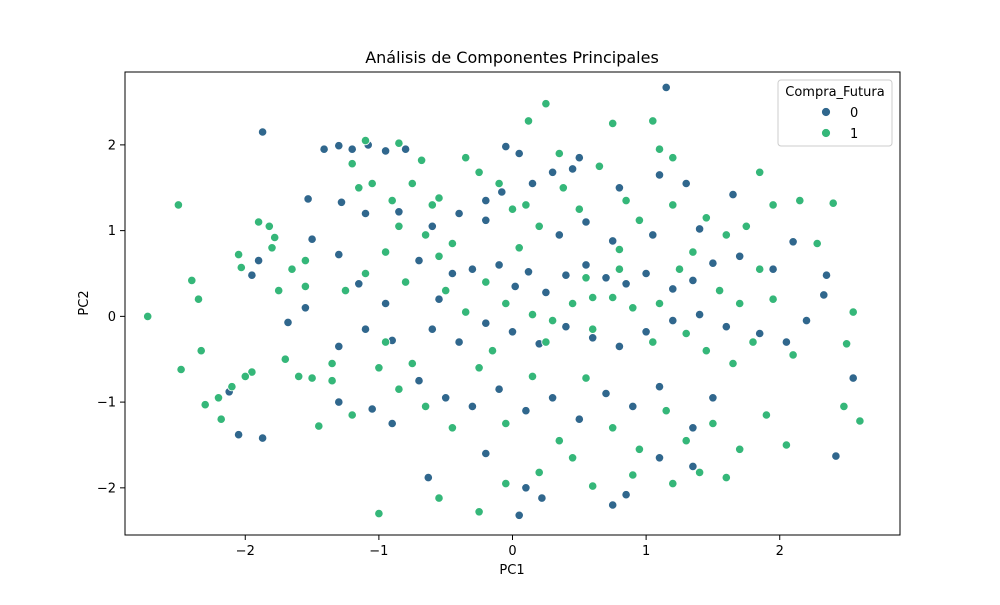 Image resolution: width=1000 pixels, height=605 pixels. I want to click on x-axis-label: PC1, so click(511, 570).